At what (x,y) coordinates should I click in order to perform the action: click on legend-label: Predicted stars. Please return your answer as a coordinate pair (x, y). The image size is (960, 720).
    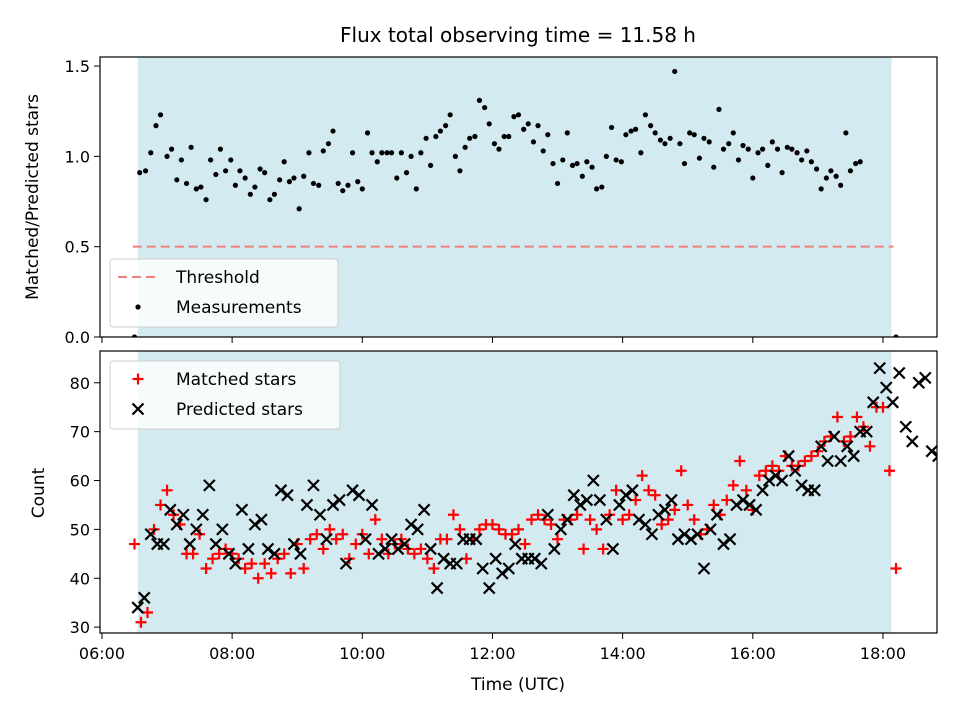
    Looking at the image, I should click on (239, 410).